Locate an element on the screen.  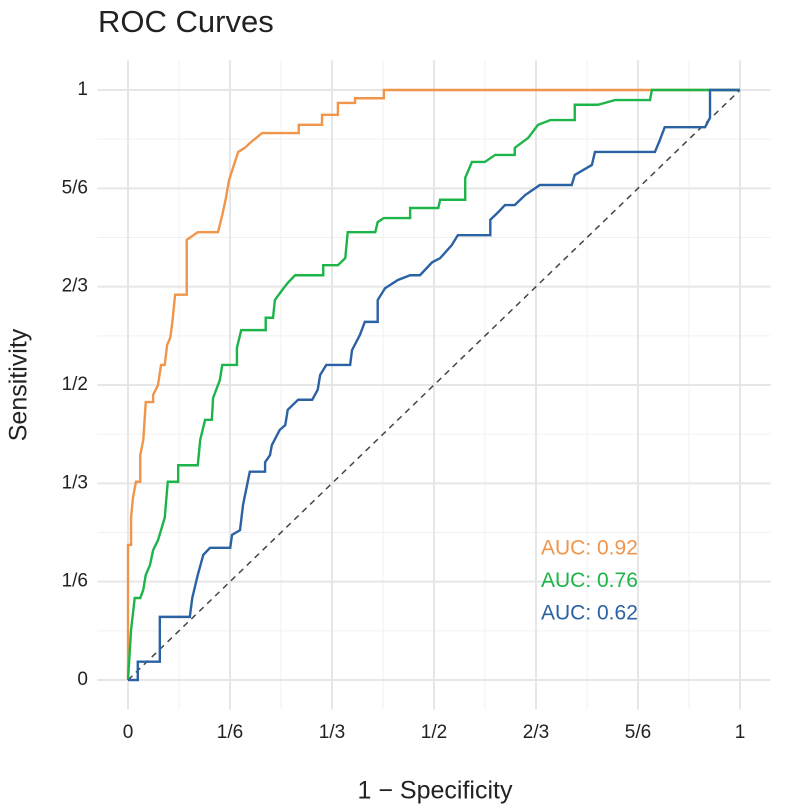
y-tick-label: 2/3 is located at coordinates (75, 286).